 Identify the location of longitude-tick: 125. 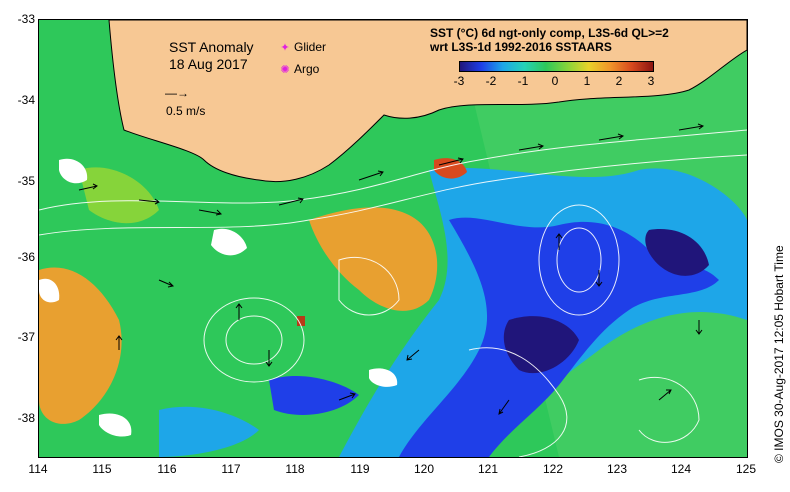
(746, 469).